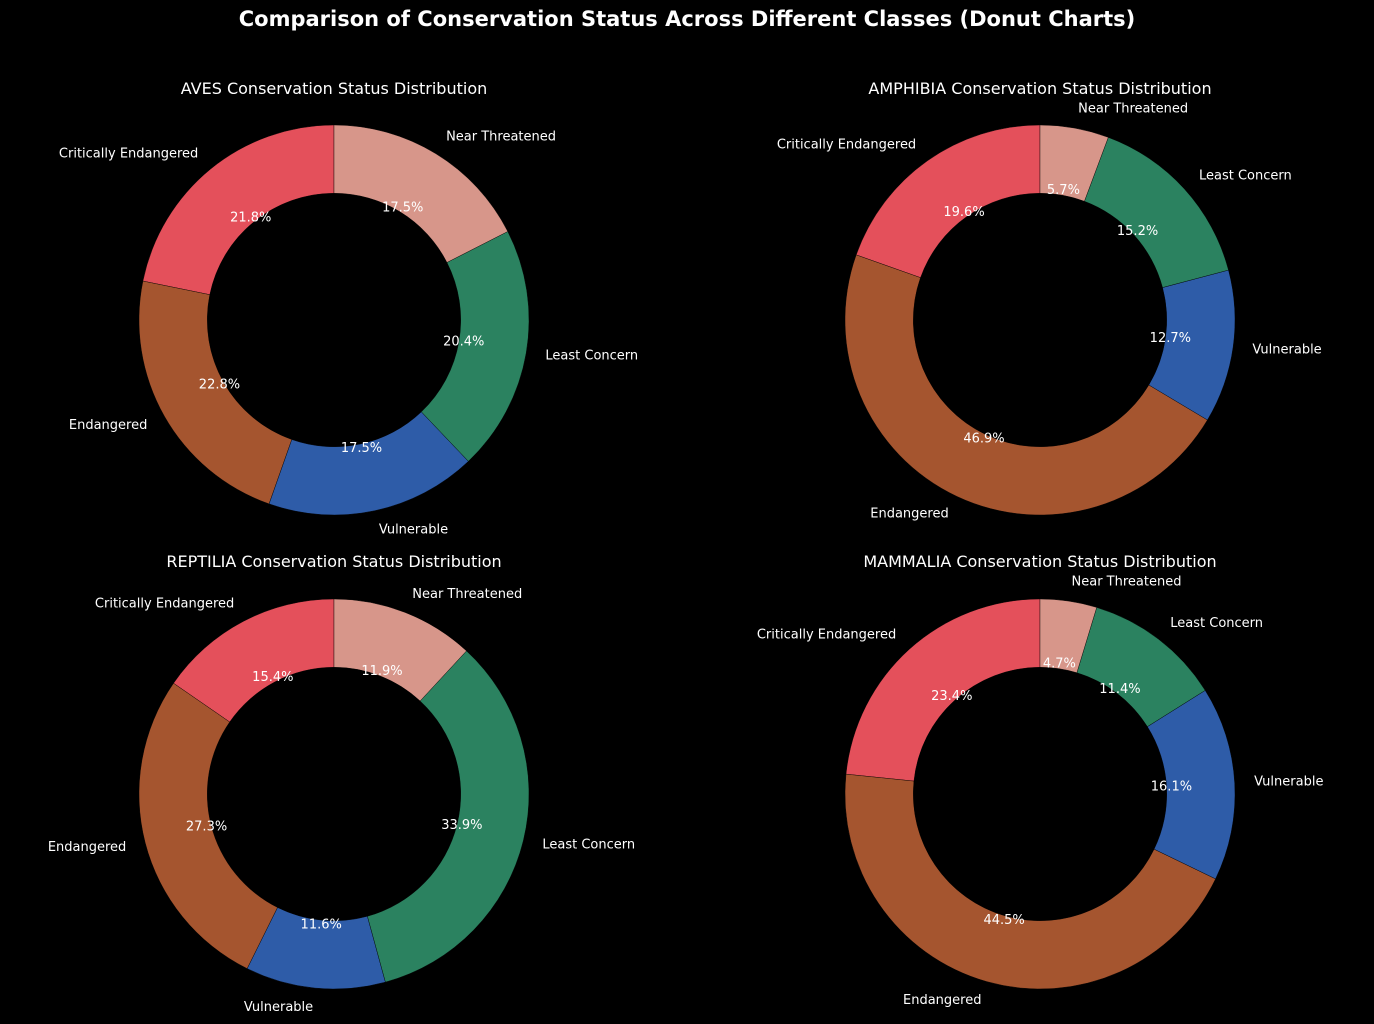 This screenshot has height=1024, width=1374. Describe the element at coordinates (272, 677) in the screenshot. I see `pct-label-critically-endangered: 15.4%` at that location.